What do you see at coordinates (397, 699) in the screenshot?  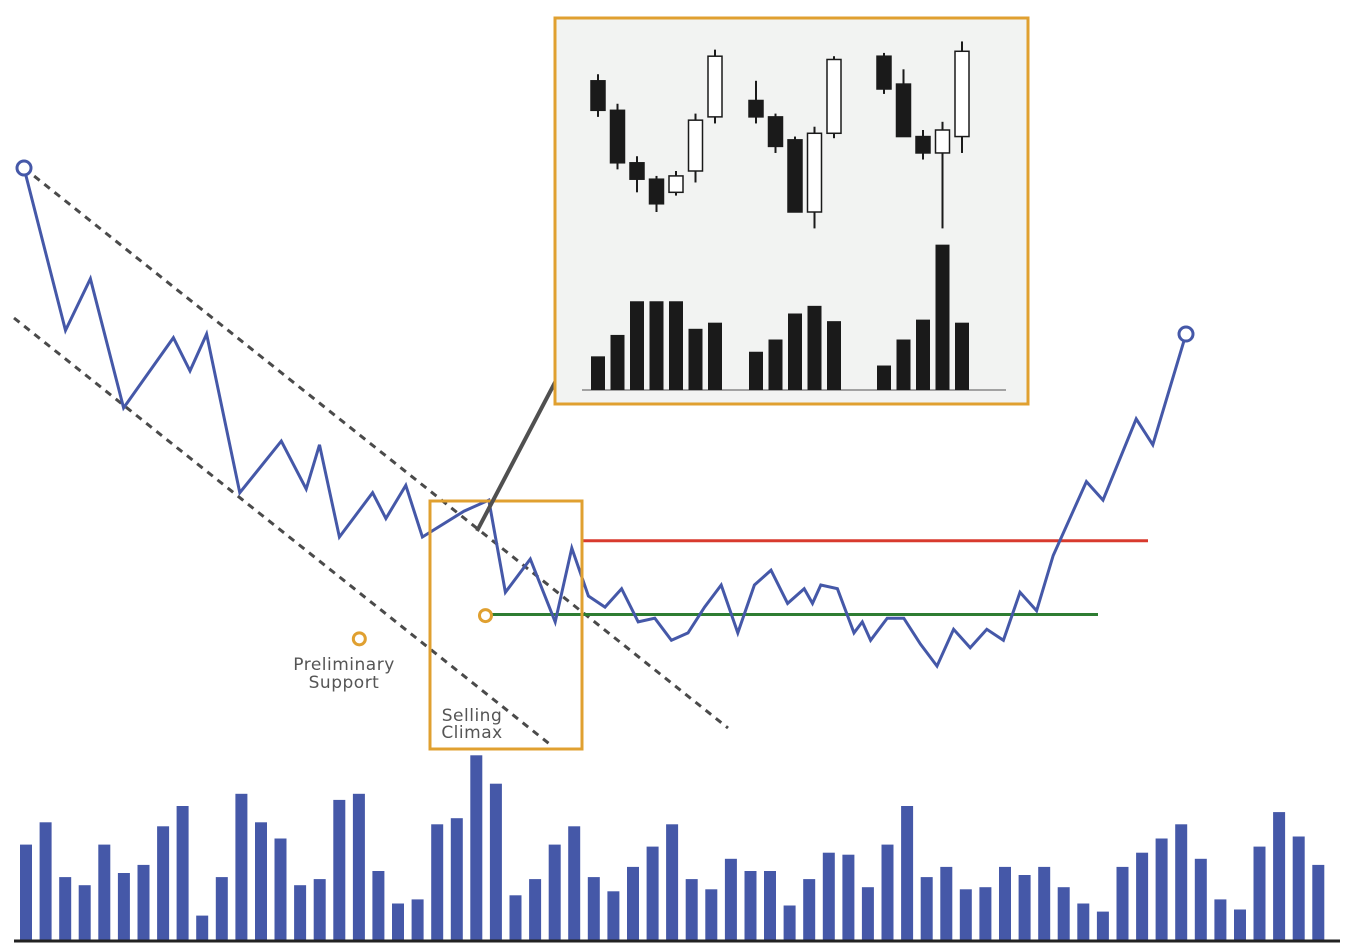 I see `annotations: Preliminary Support Selling Climax` at bounding box center [397, 699].